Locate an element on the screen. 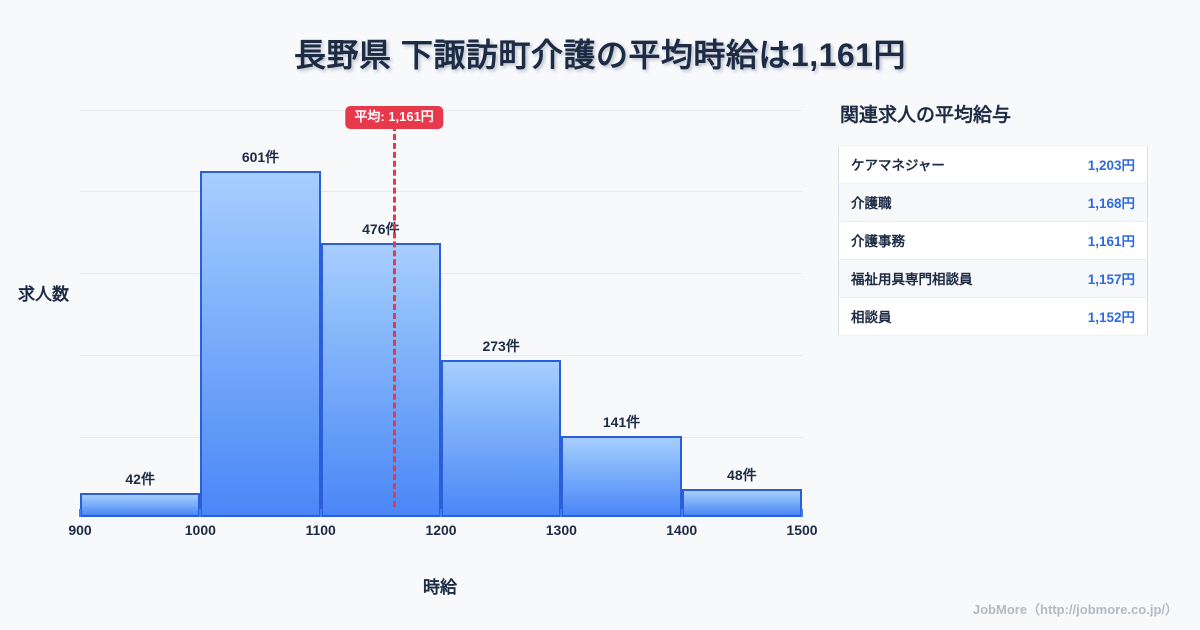 This screenshot has height=630, width=1200. job-title-cell: 介護職 is located at coordinates (942, 202).